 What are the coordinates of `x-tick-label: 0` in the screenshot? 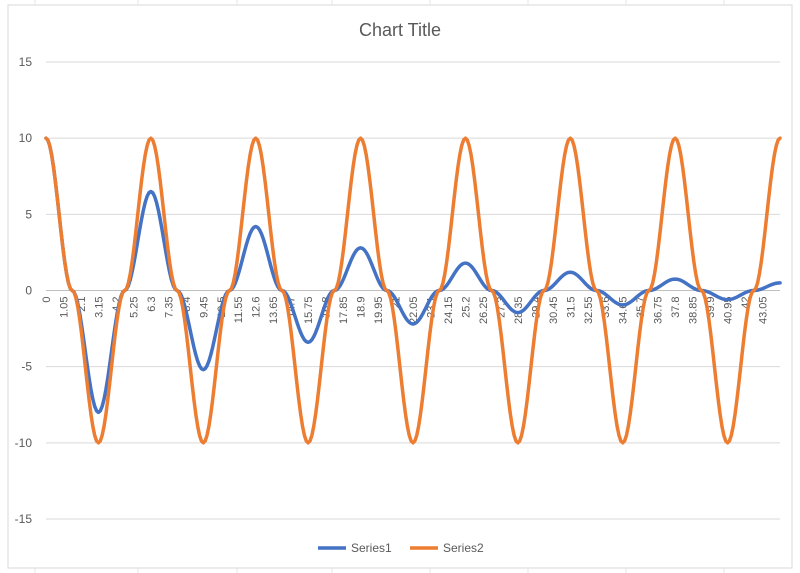 It's located at (47, 300).